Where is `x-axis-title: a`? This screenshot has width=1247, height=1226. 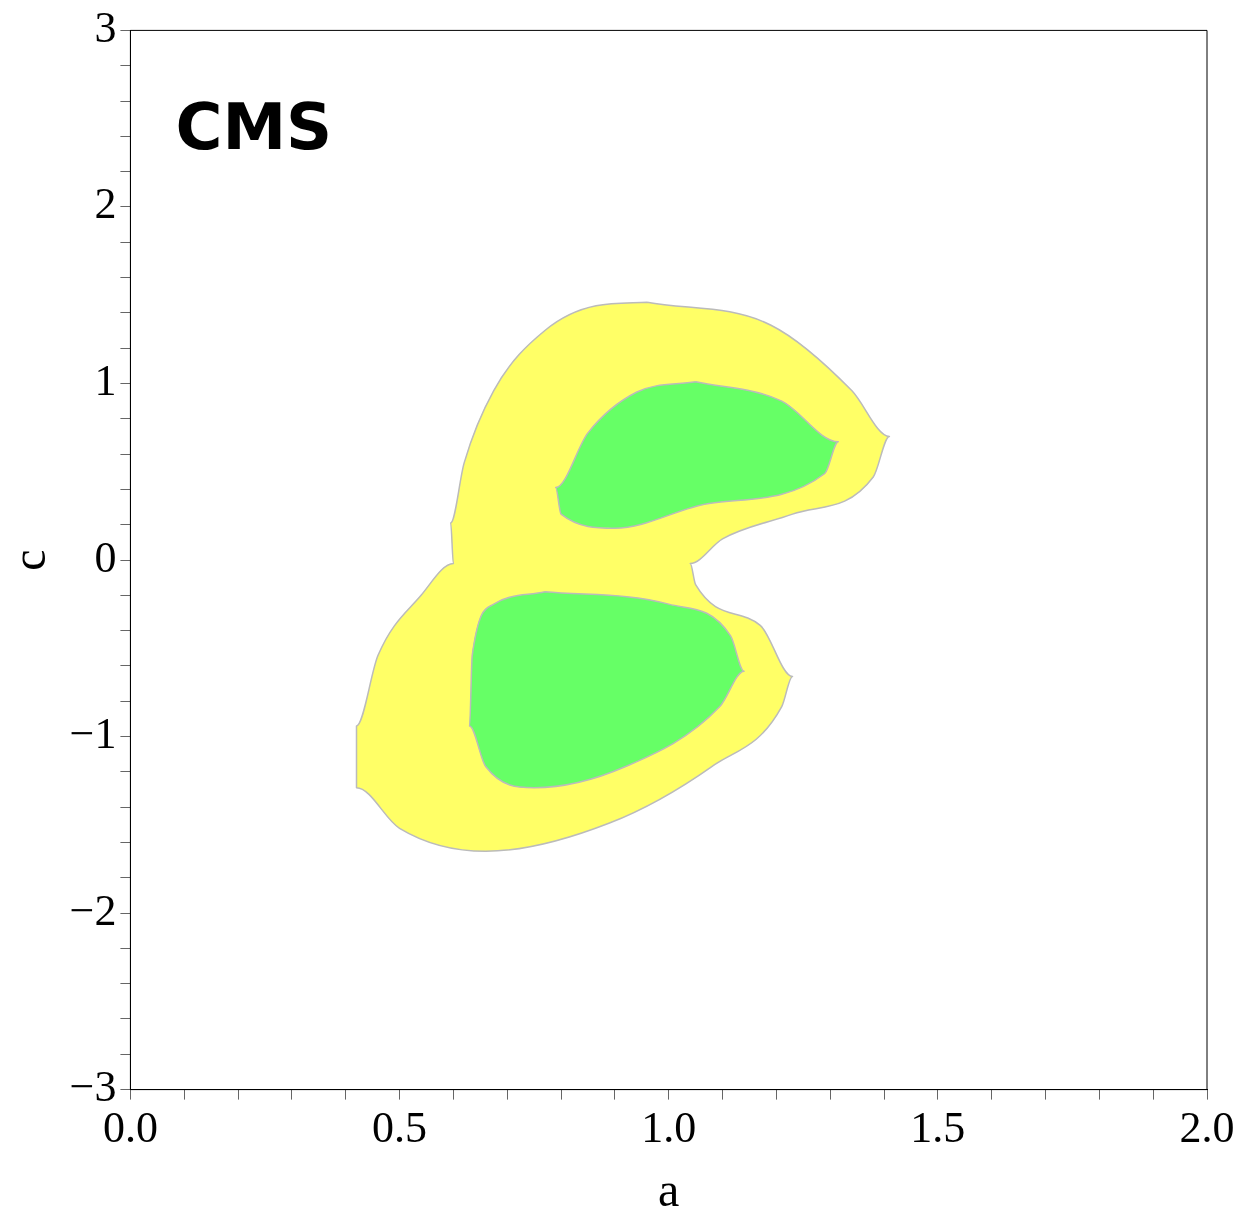
x-axis-title: a is located at coordinates (669, 1189).